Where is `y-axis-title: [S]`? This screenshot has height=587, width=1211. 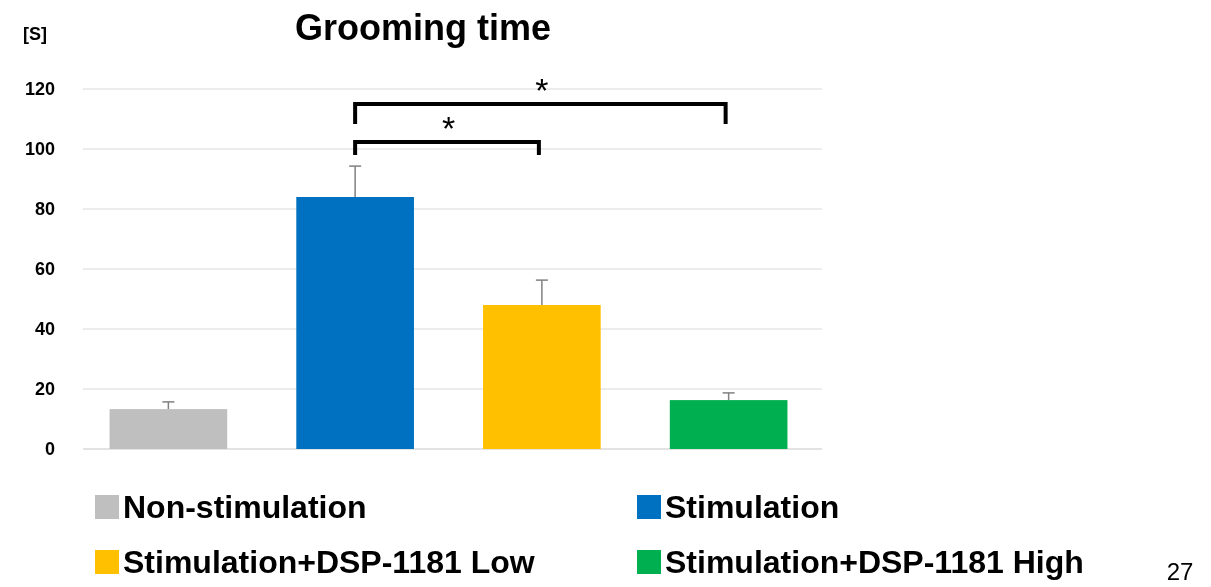
y-axis-title: [S] is located at coordinates (35, 34).